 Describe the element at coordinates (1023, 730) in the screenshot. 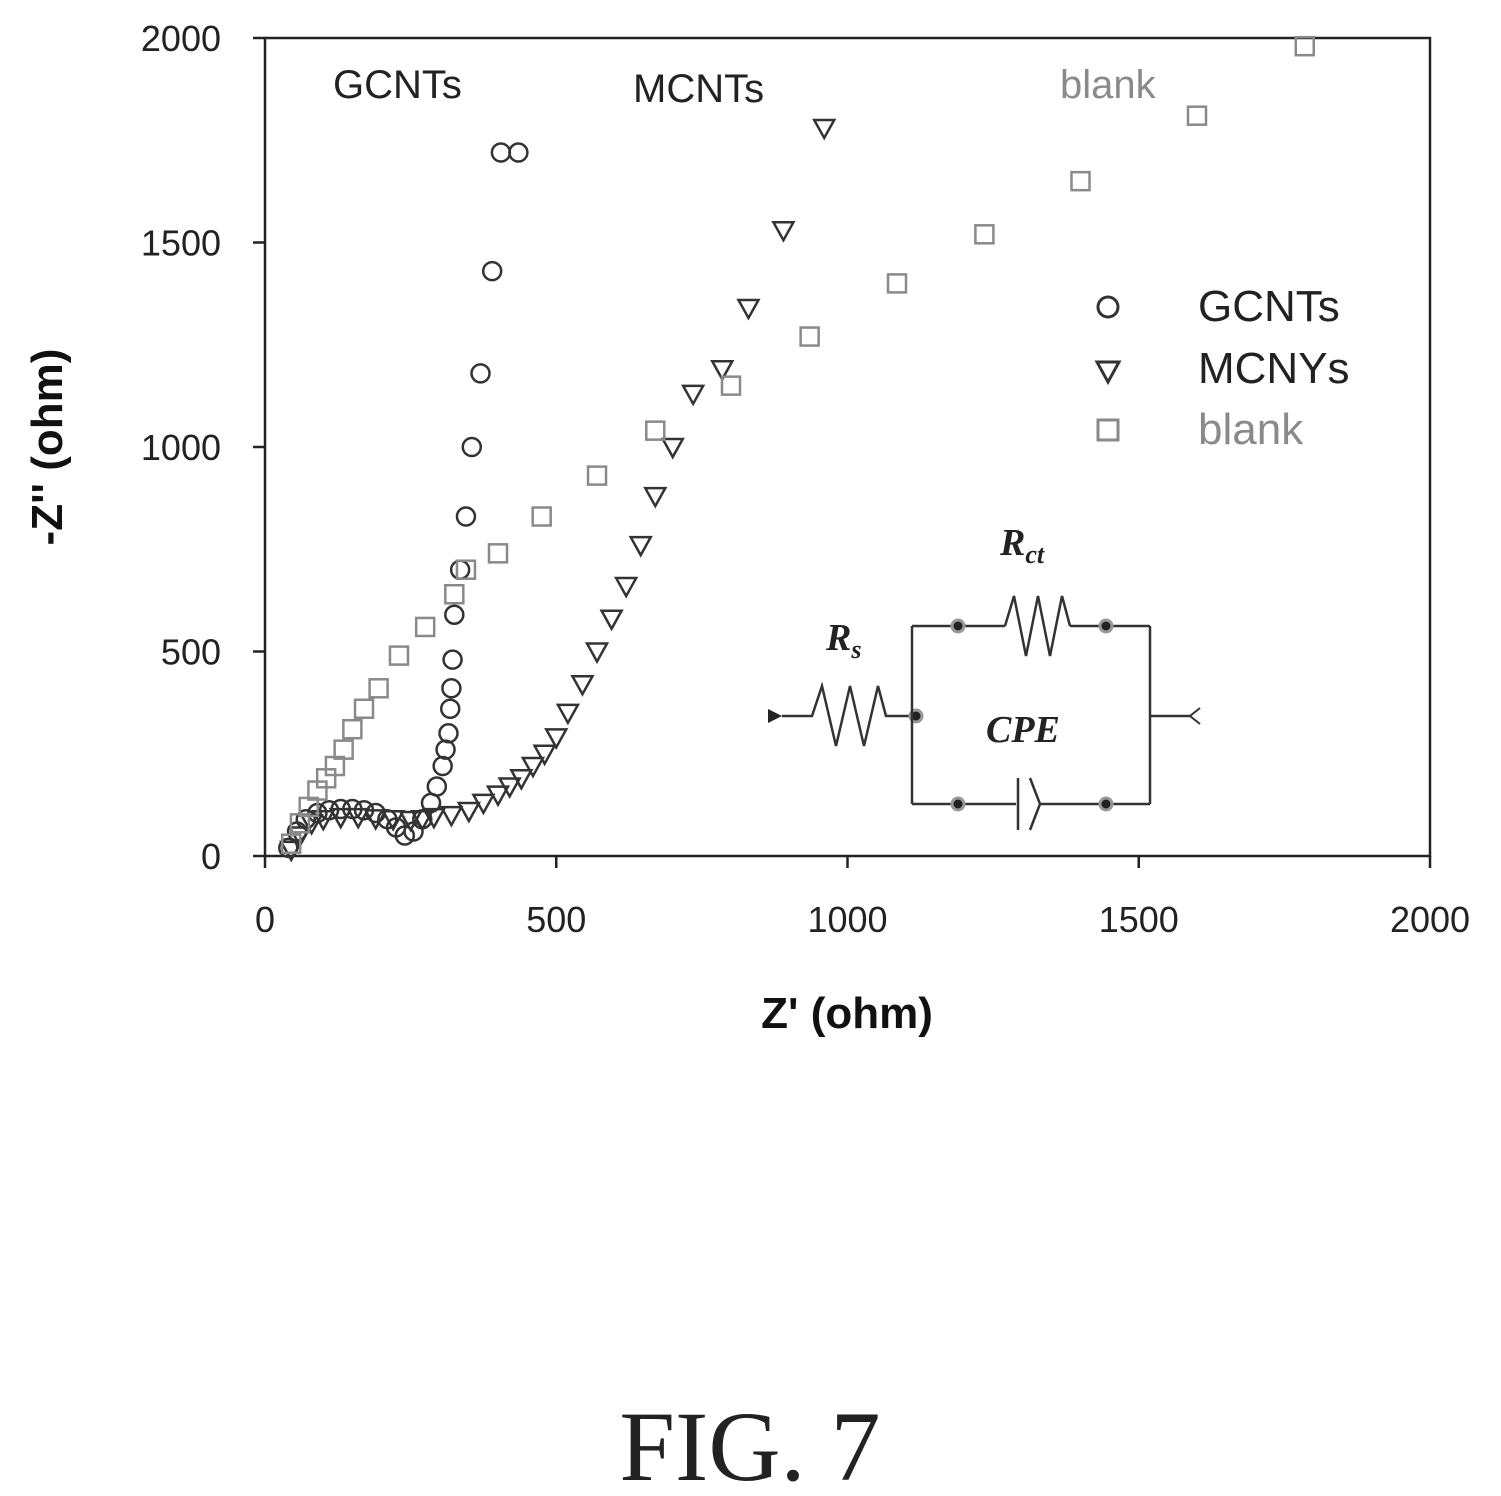

I see `cpe-label: CPE` at that location.